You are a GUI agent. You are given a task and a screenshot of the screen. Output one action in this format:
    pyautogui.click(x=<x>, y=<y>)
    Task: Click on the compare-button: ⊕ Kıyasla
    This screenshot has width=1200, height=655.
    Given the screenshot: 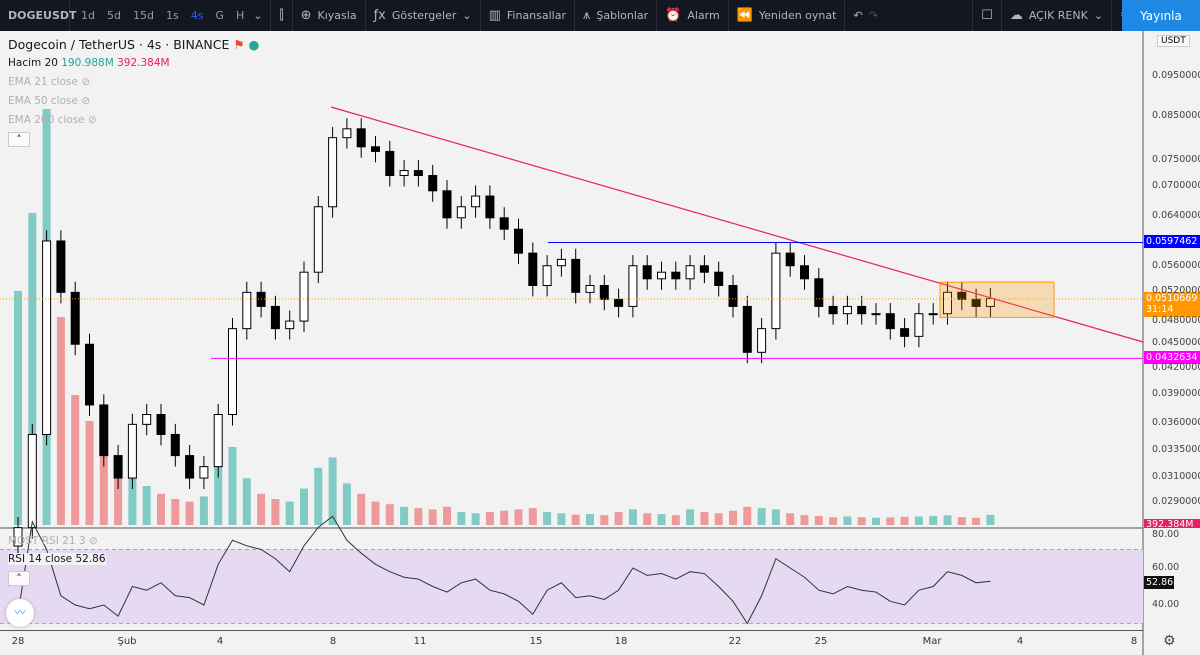 What is the action you would take?
    pyautogui.click(x=329, y=15)
    